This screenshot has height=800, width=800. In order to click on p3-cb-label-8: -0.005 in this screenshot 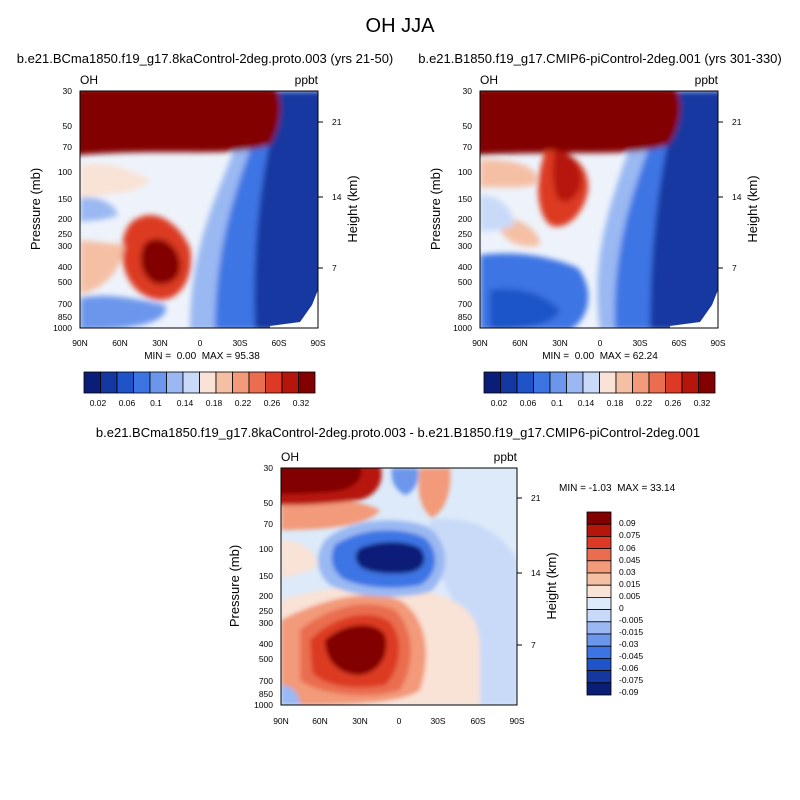, I will do `click(631, 620)`.